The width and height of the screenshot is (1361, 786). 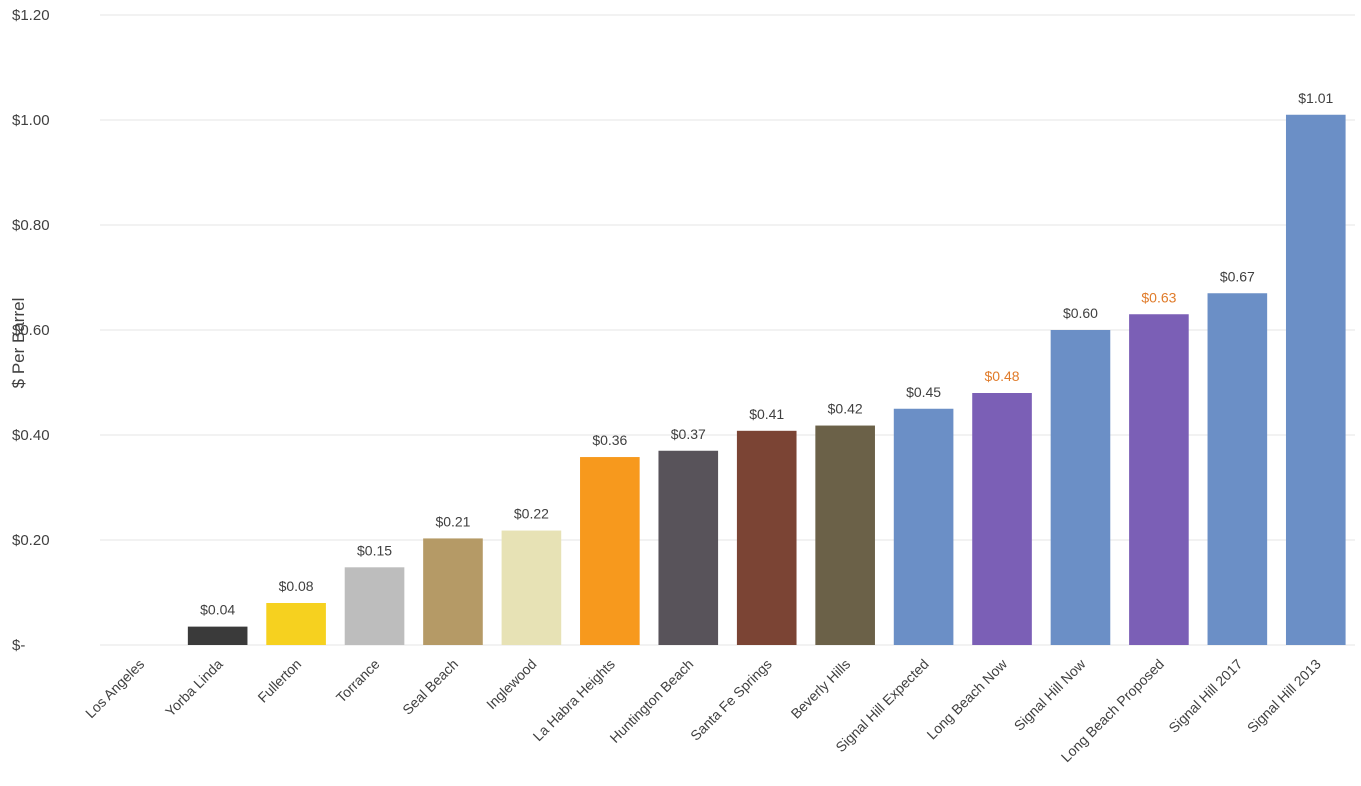 What do you see at coordinates (766, 414) in the screenshot?
I see `data-label: $0.41` at bounding box center [766, 414].